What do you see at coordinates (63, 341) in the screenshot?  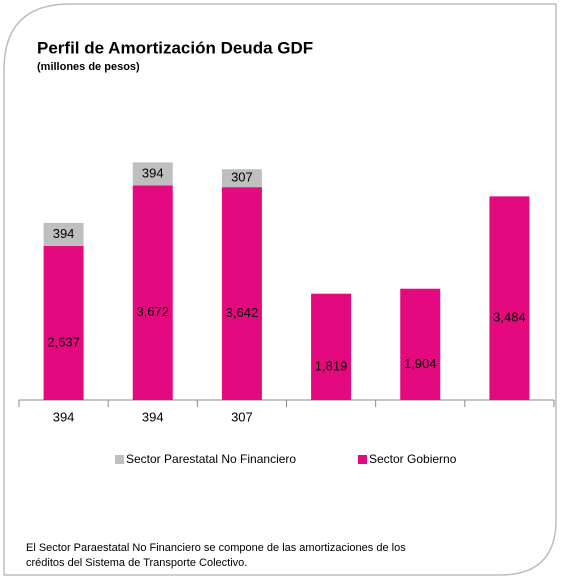 I see `data-label: 2,637` at bounding box center [63, 341].